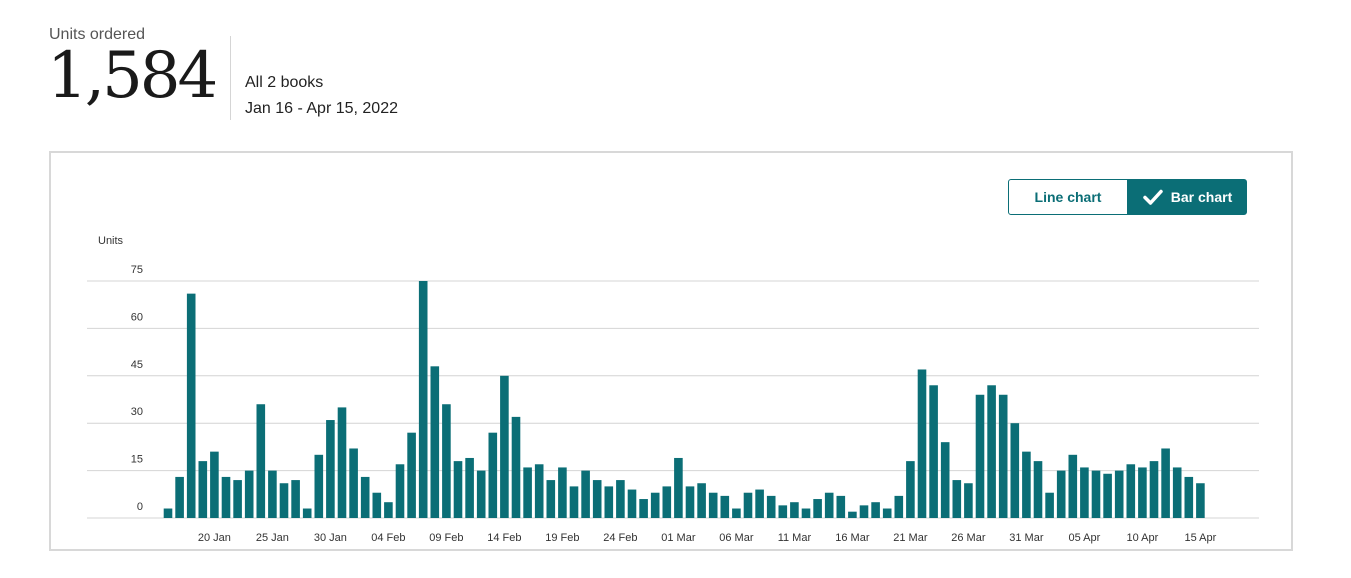 The height and width of the screenshot is (578, 1351). Describe the element at coordinates (852, 538) in the screenshot. I see `x-tick-label: 16 Mar` at that location.